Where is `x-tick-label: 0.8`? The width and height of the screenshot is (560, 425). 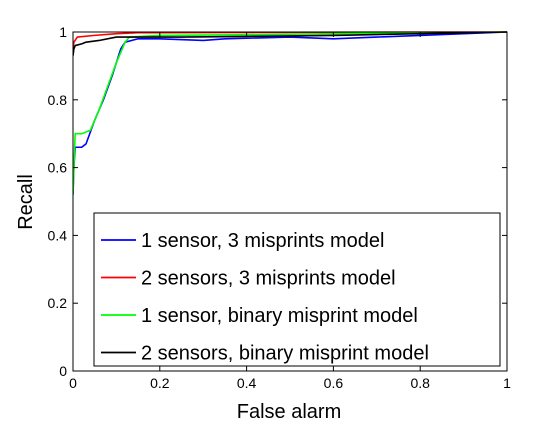 x-tick-label: 0.8 is located at coordinates (420, 383).